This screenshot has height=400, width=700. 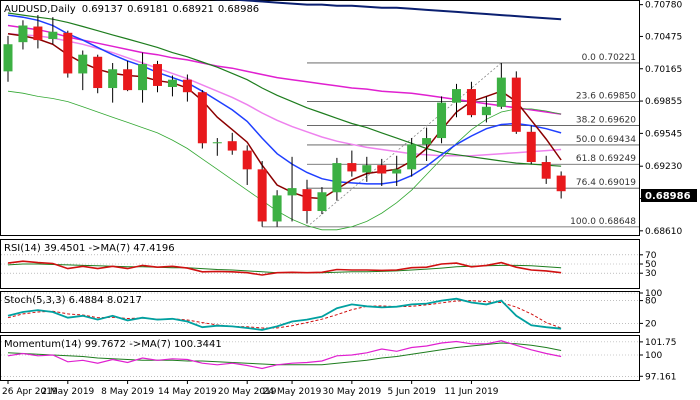 What do you see at coordinates (661, 377) in the screenshot?
I see `momentum-tick-label: 97.161` at bounding box center [661, 377].